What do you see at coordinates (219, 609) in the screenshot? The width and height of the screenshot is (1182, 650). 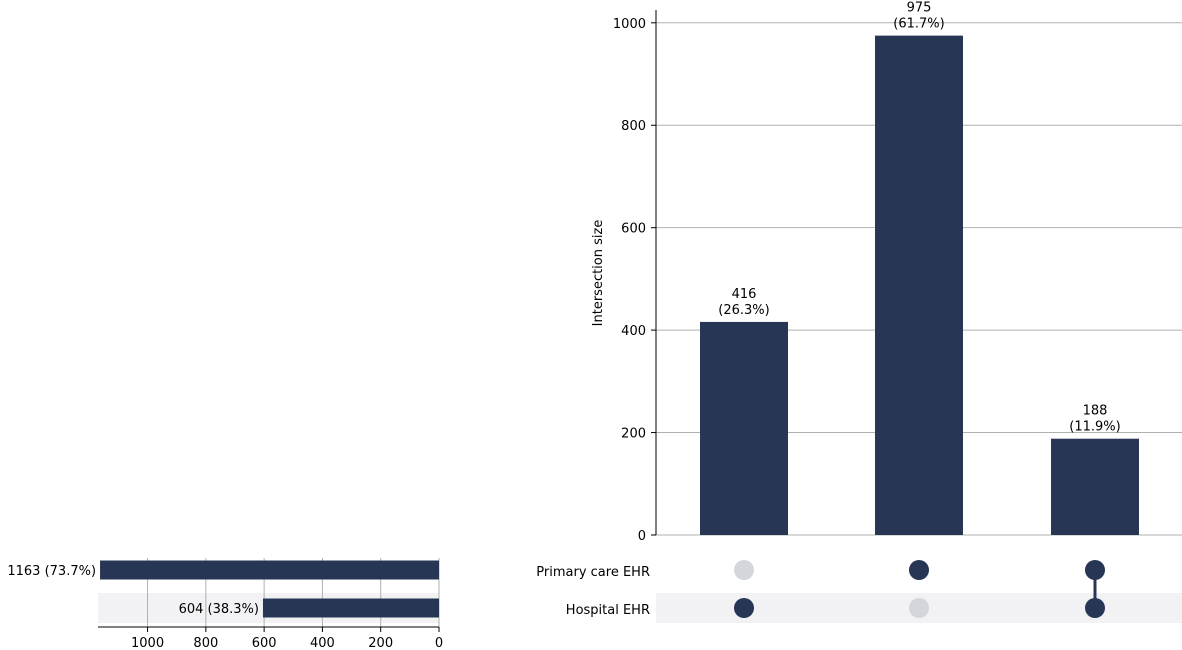 I see `set-size-label: 604 (38.3%)` at bounding box center [219, 609].